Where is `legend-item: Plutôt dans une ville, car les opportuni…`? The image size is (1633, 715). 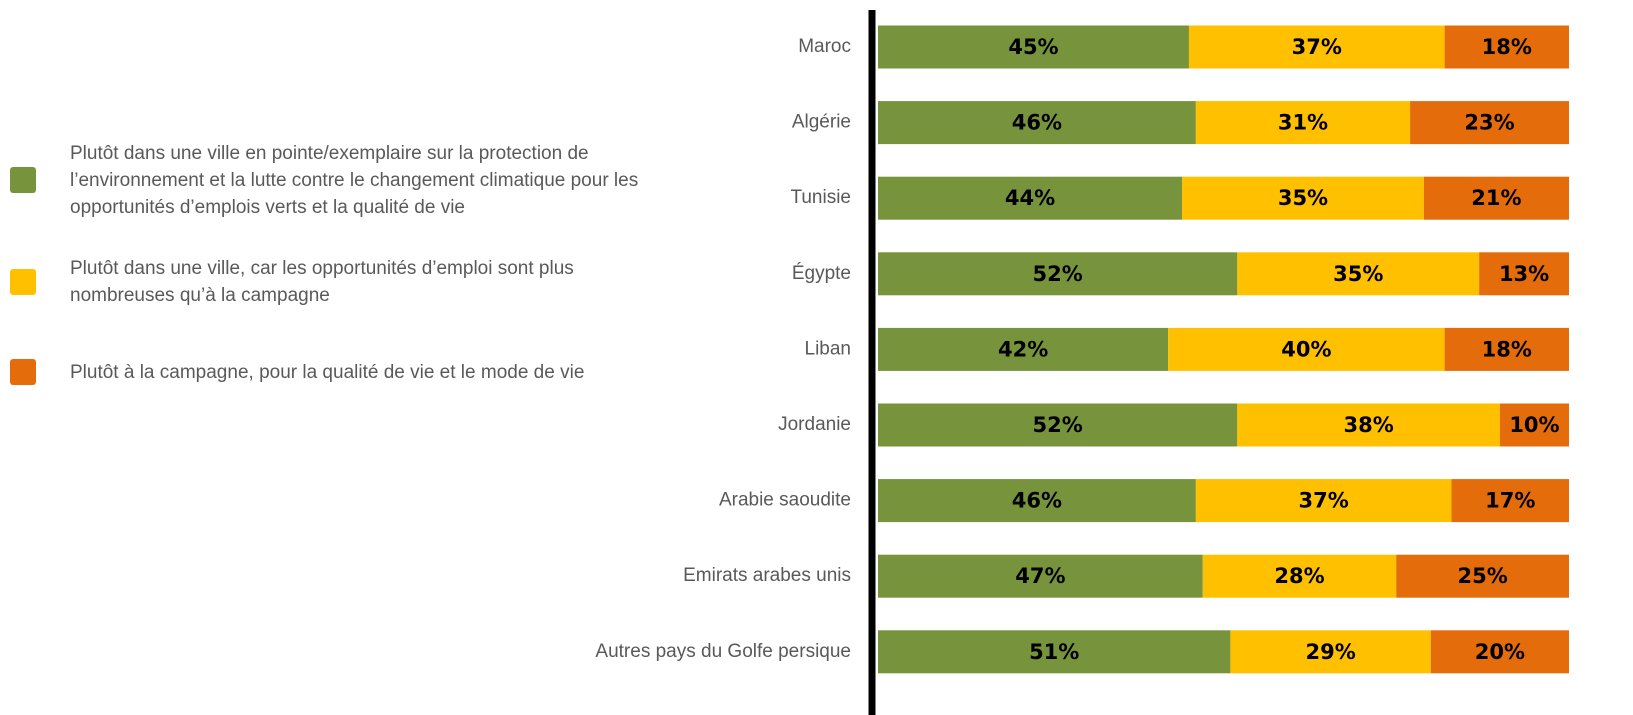
legend-item: Plutôt dans une ville, car les opportuni… is located at coordinates (340, 282).